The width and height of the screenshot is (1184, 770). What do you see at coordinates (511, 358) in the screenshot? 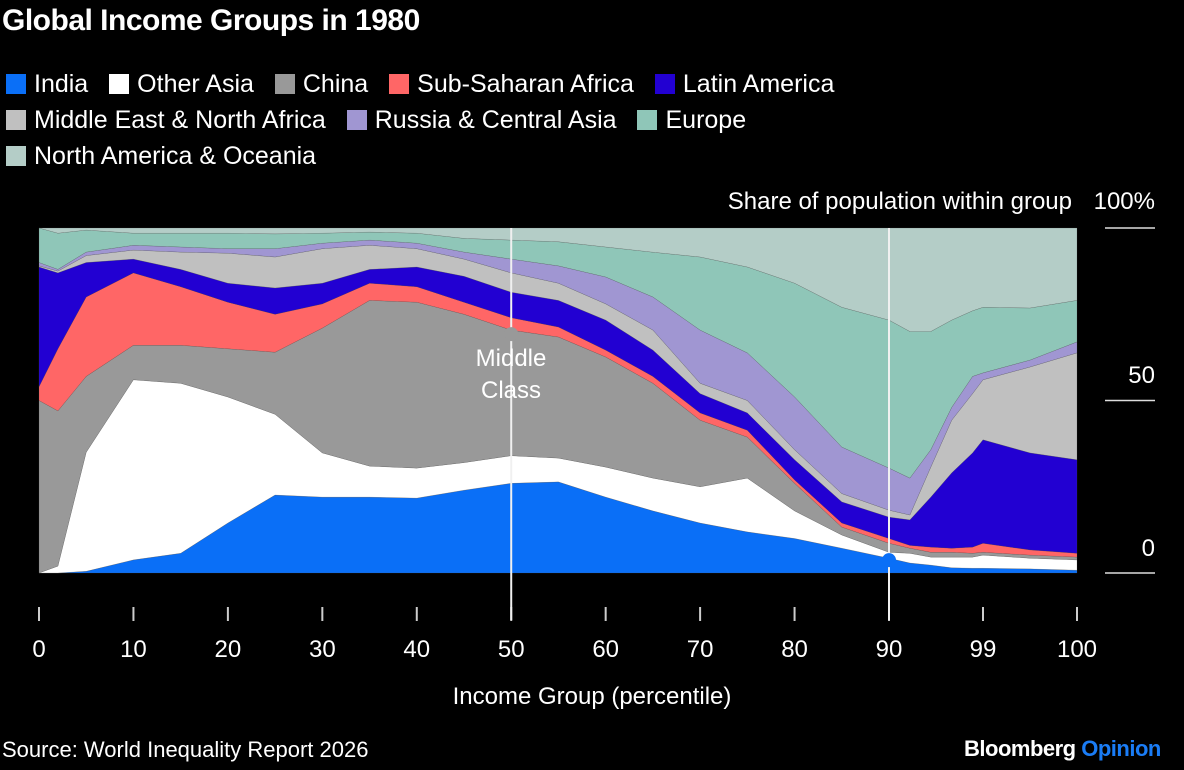
I see `annotation-middle-class-line1: Middle` at bounding box center [511, 358].